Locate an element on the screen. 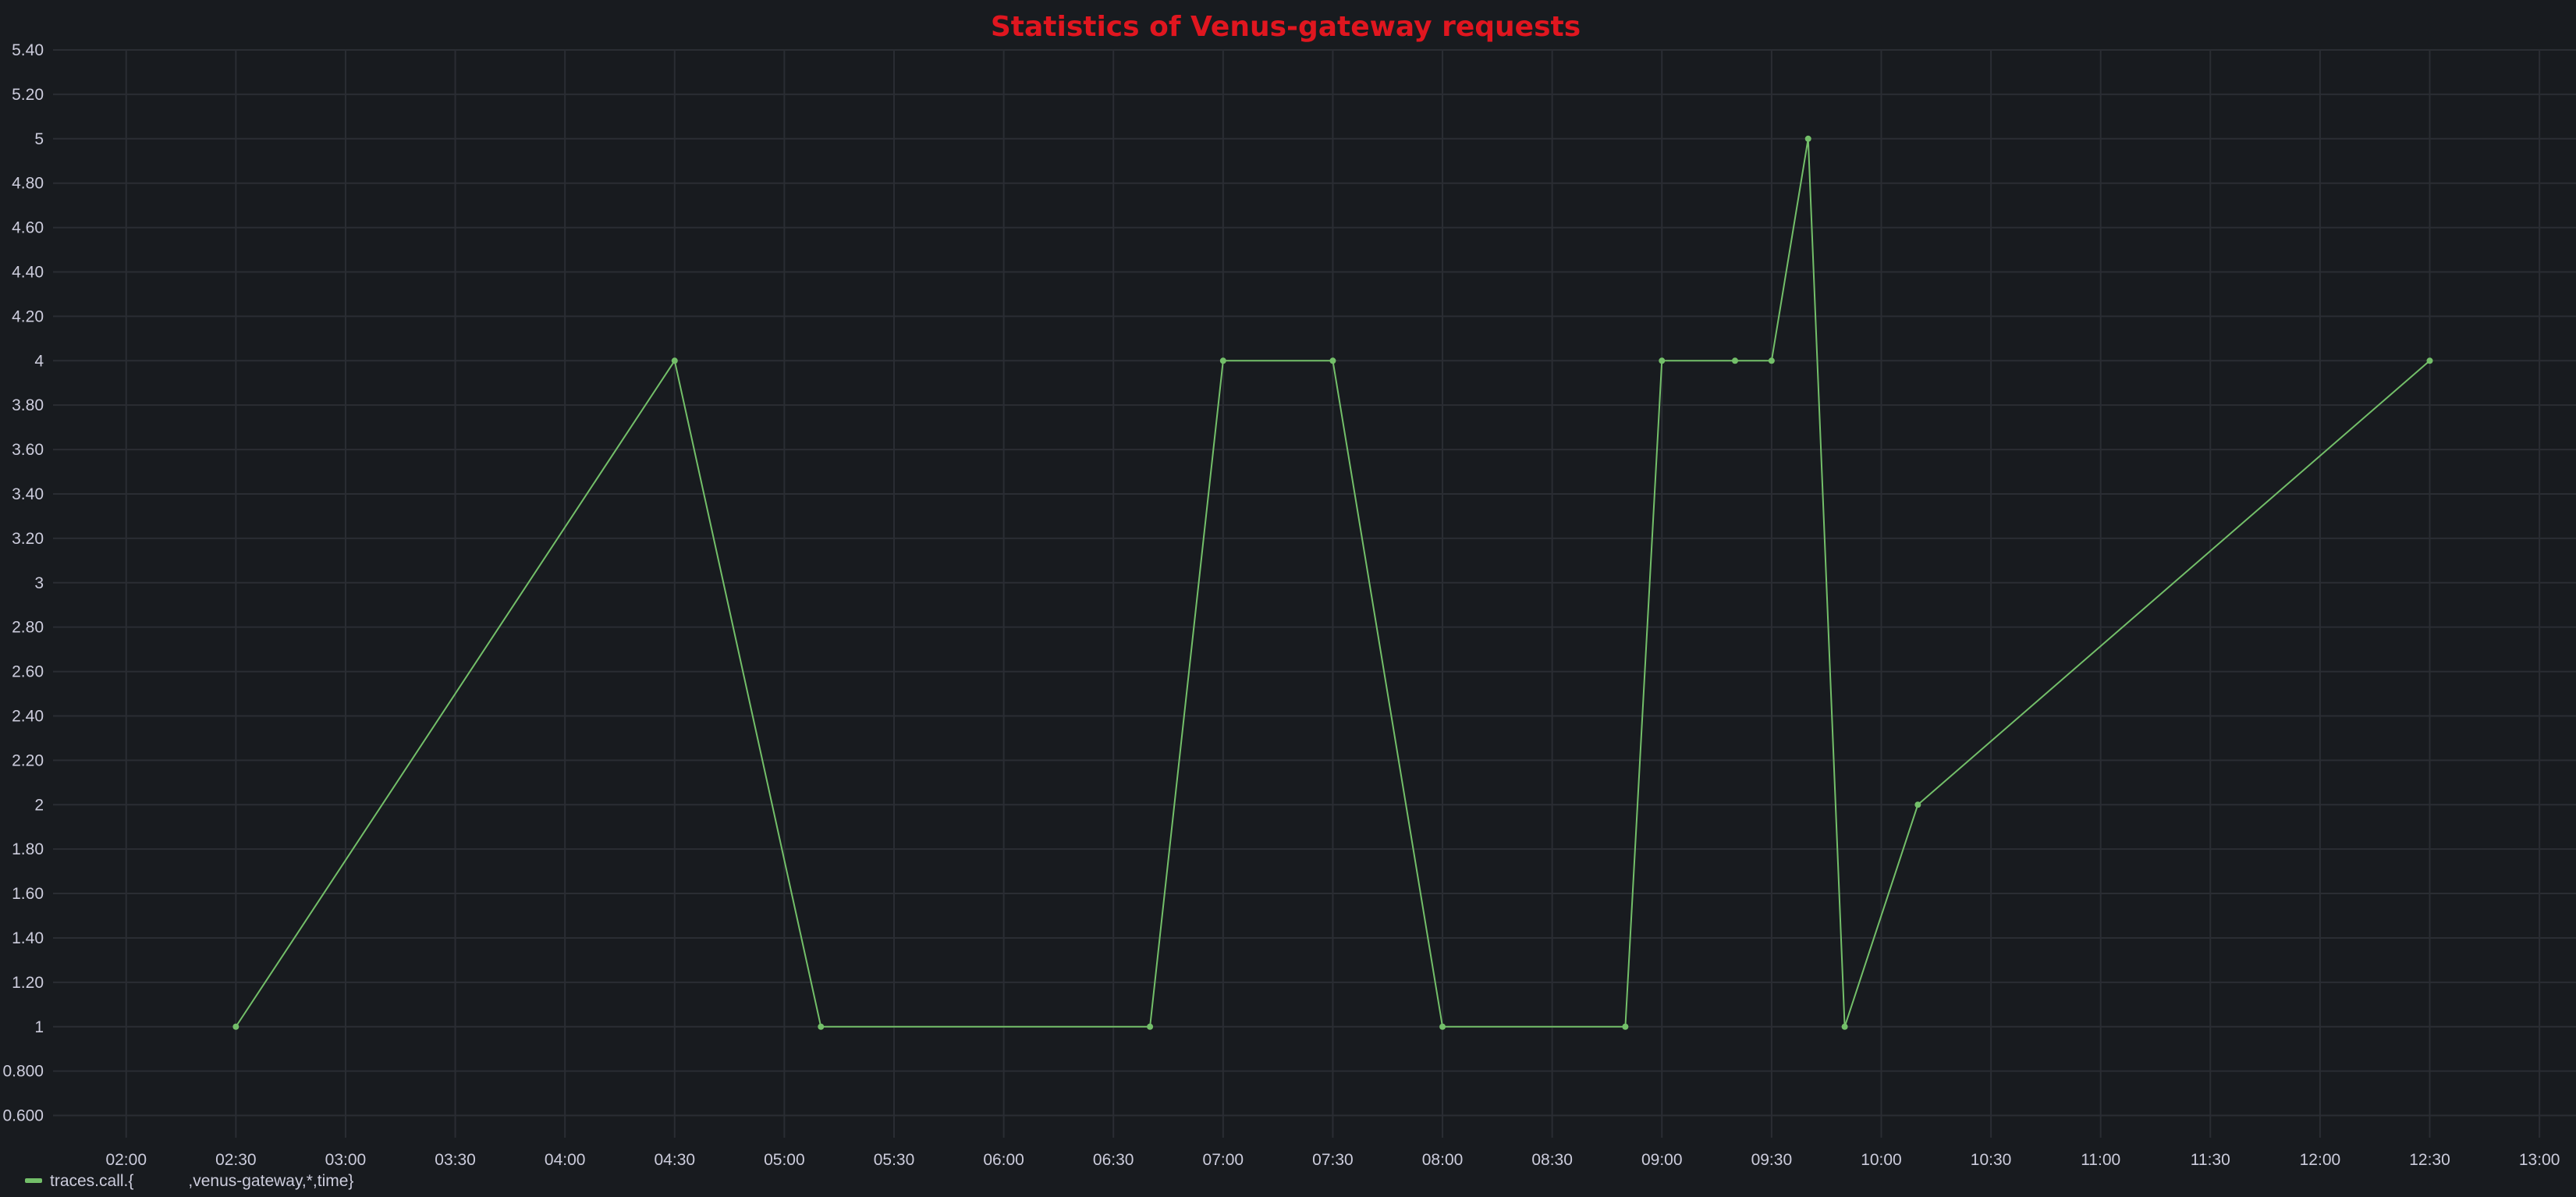 The height and width of the screenshot is (1197, 2576). y-tick-label: 4 is located at coordinates (39, 361).